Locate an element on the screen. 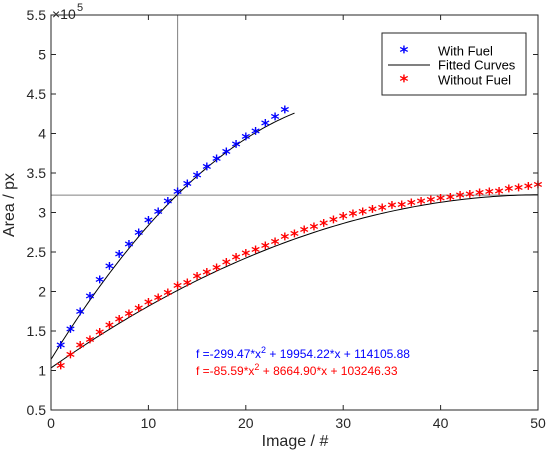  fit-equation-with-fuel: f =-299.47*x2 + 19954.22*x + 114105.88 is located at coordinates (303, 353).